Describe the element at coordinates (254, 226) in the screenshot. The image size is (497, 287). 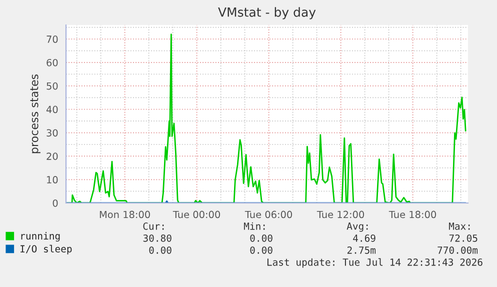
I see `text: Min:` at that location.